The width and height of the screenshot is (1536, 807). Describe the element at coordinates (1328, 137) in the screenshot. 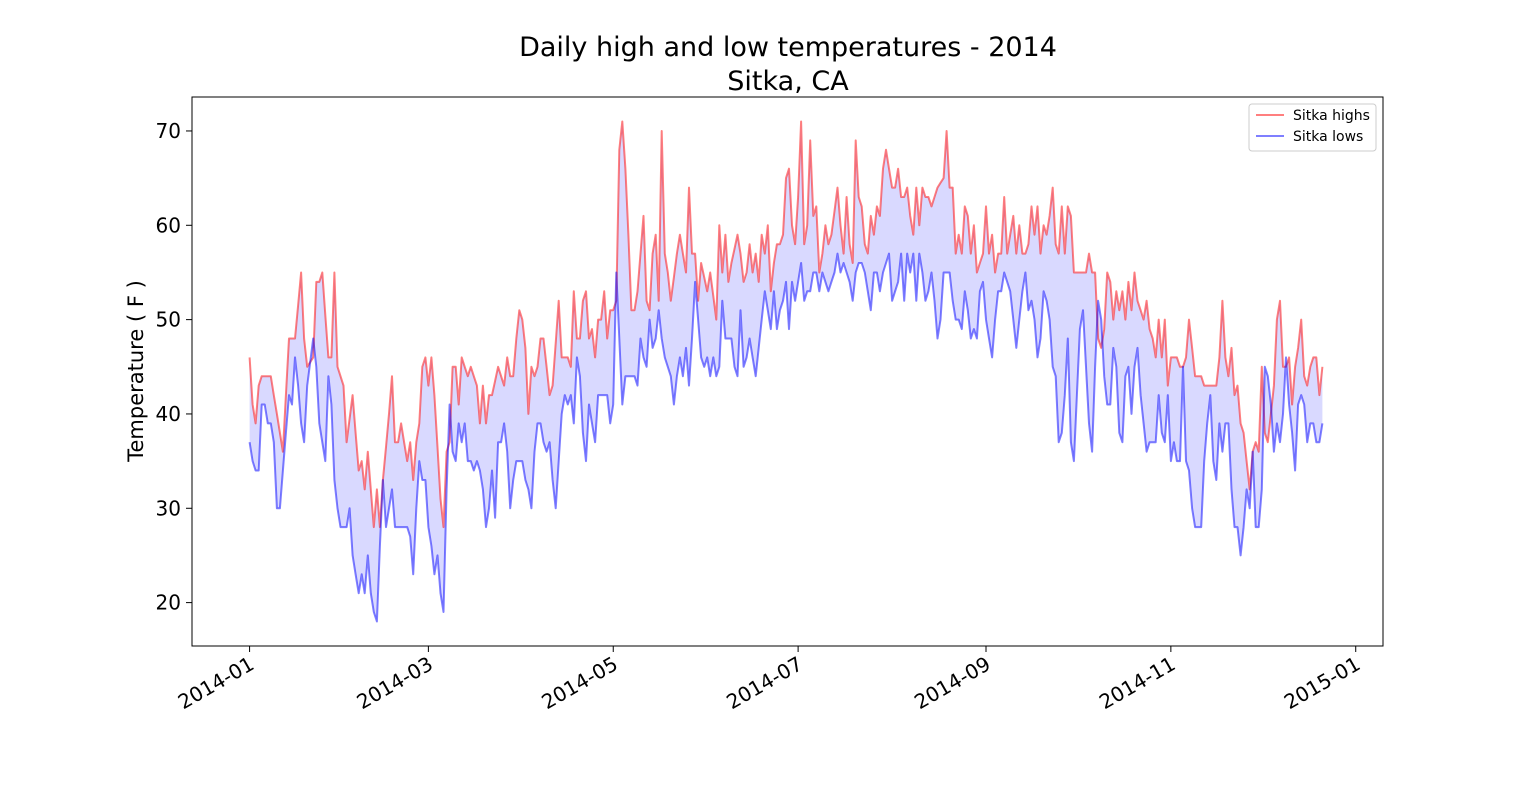

I see `legend-label-lows: Sitka lows` at that location.